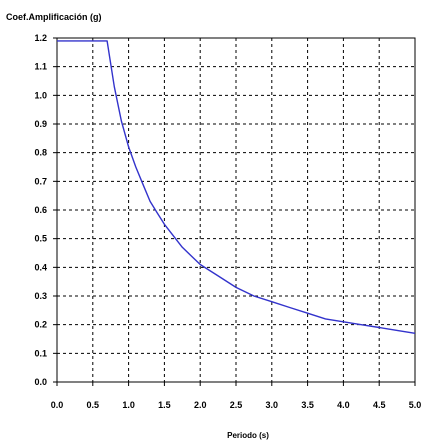 This screenshot has width=428, height=442. What do you see at coordinates (200, 405) in the screenshot?
I see `x-tick-label: 2.0` at bounding box center [200, 405].